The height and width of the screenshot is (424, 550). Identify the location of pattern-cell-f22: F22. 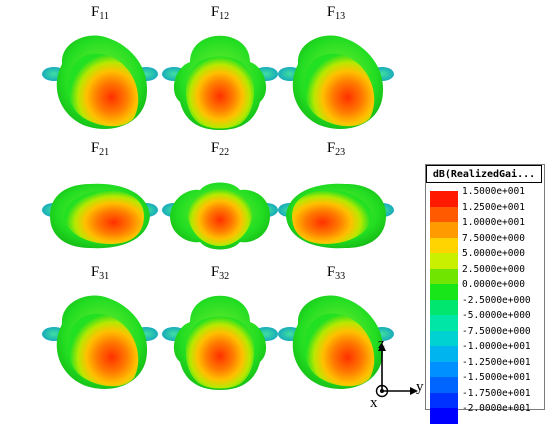
(220, 205).